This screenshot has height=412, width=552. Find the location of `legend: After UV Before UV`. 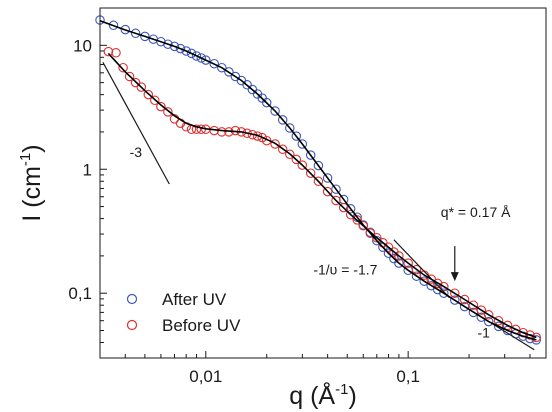

legend: After UV Before UV is located at coordinates (183, 312).